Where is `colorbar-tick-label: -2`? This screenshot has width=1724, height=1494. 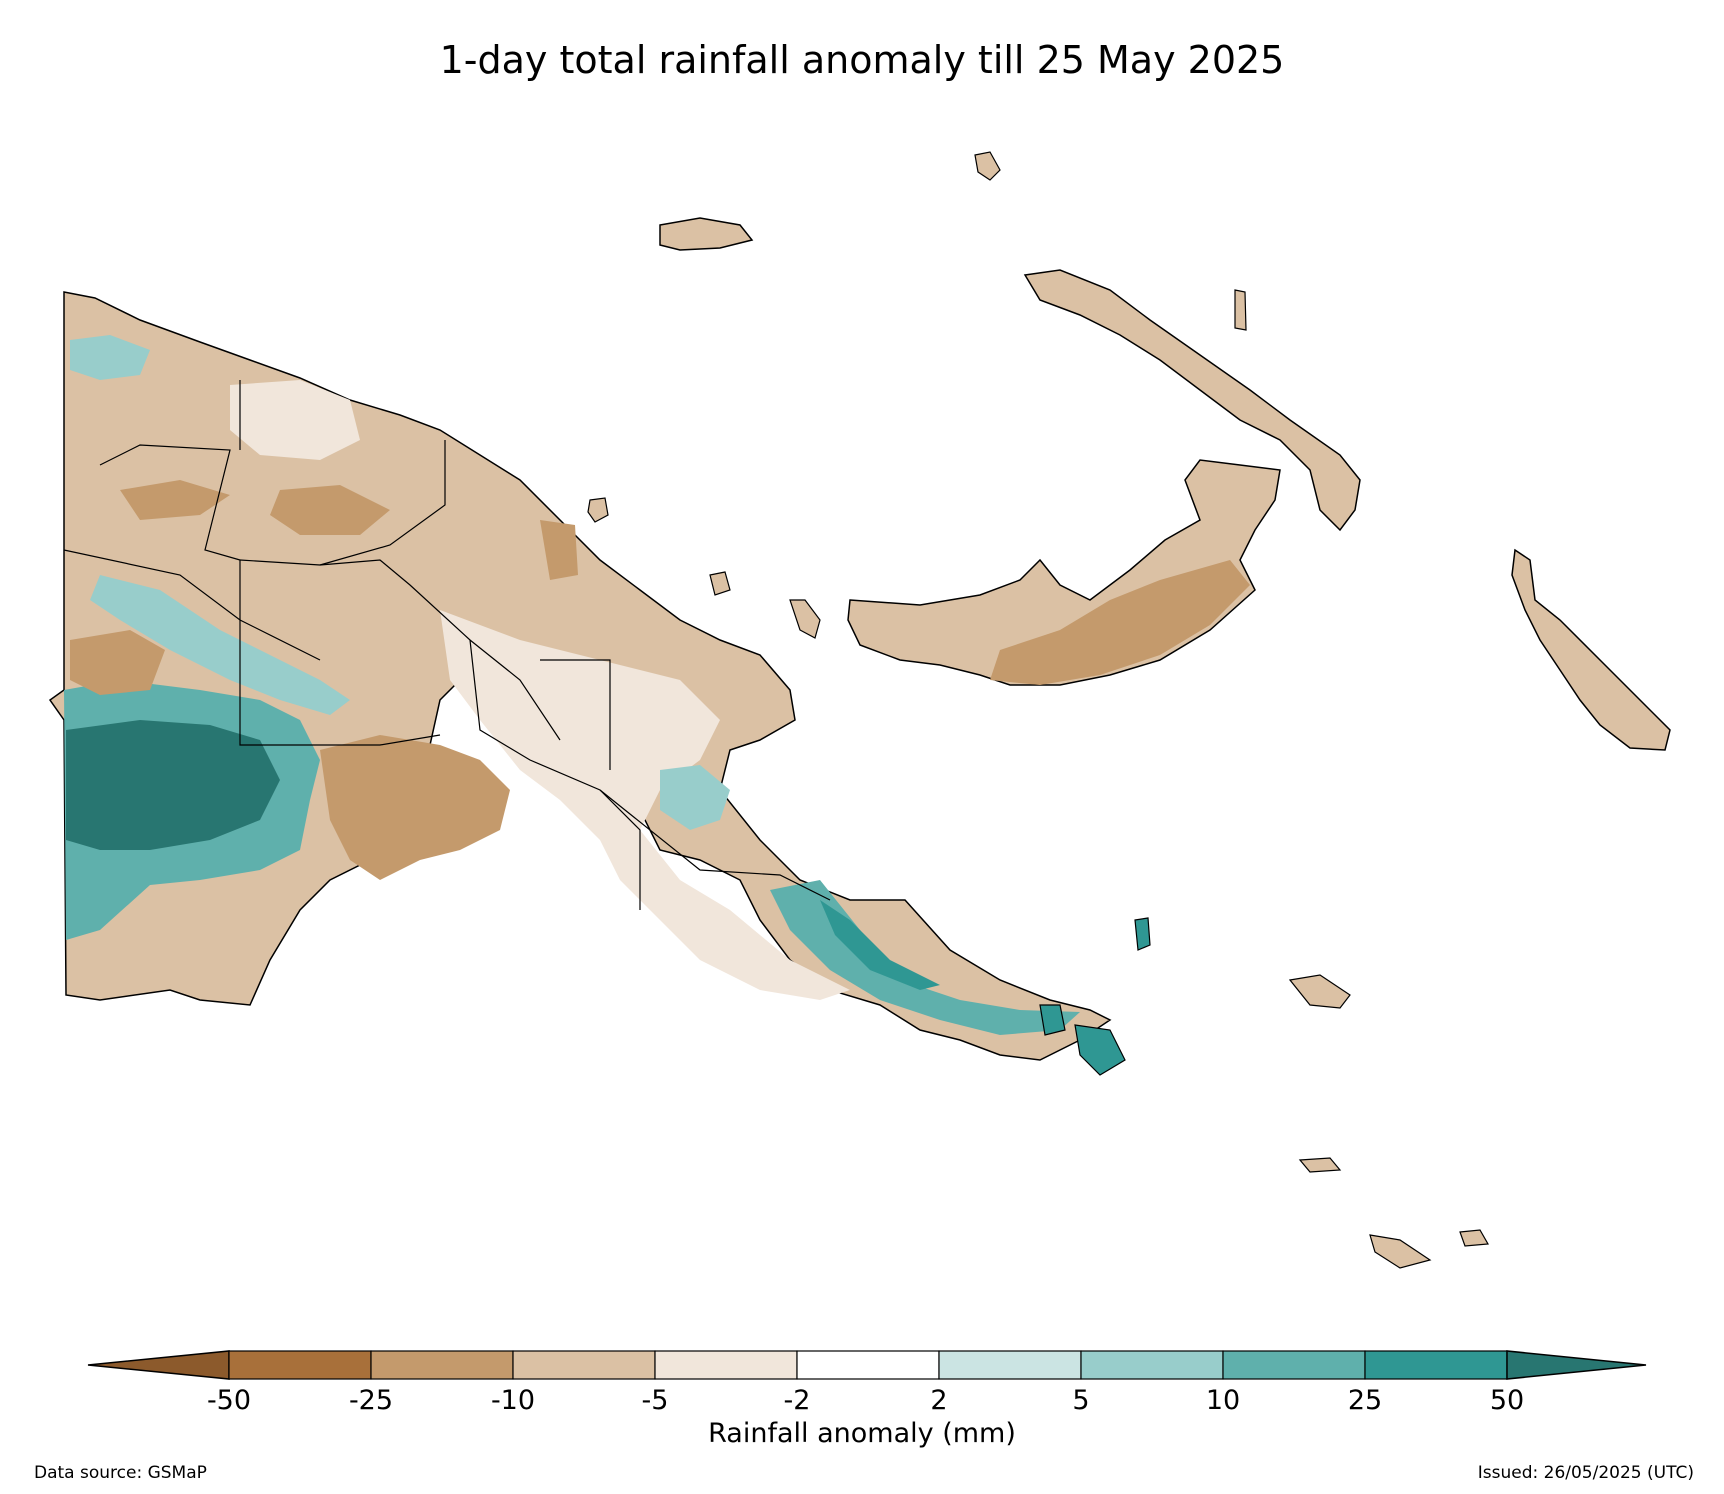 colorbar-tick-label: -2 is located at coordinates (797, 1400).